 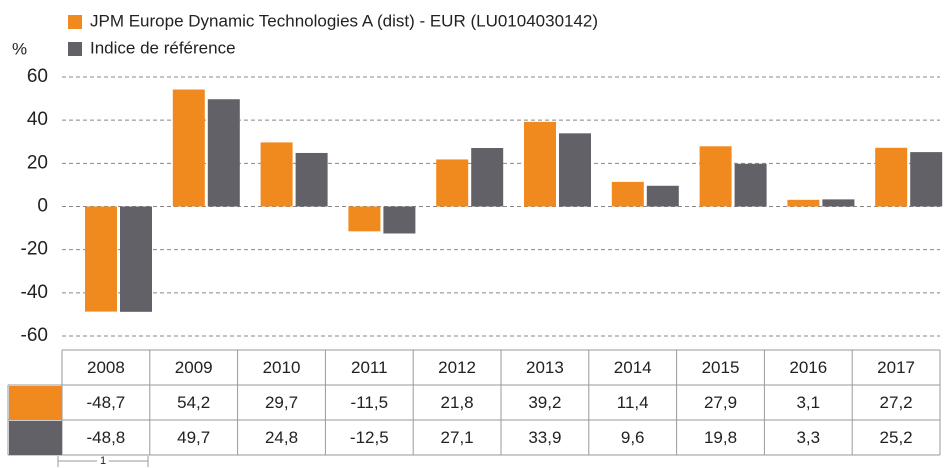 I want to click on table-year: 2012, so click(x=457, y=367).